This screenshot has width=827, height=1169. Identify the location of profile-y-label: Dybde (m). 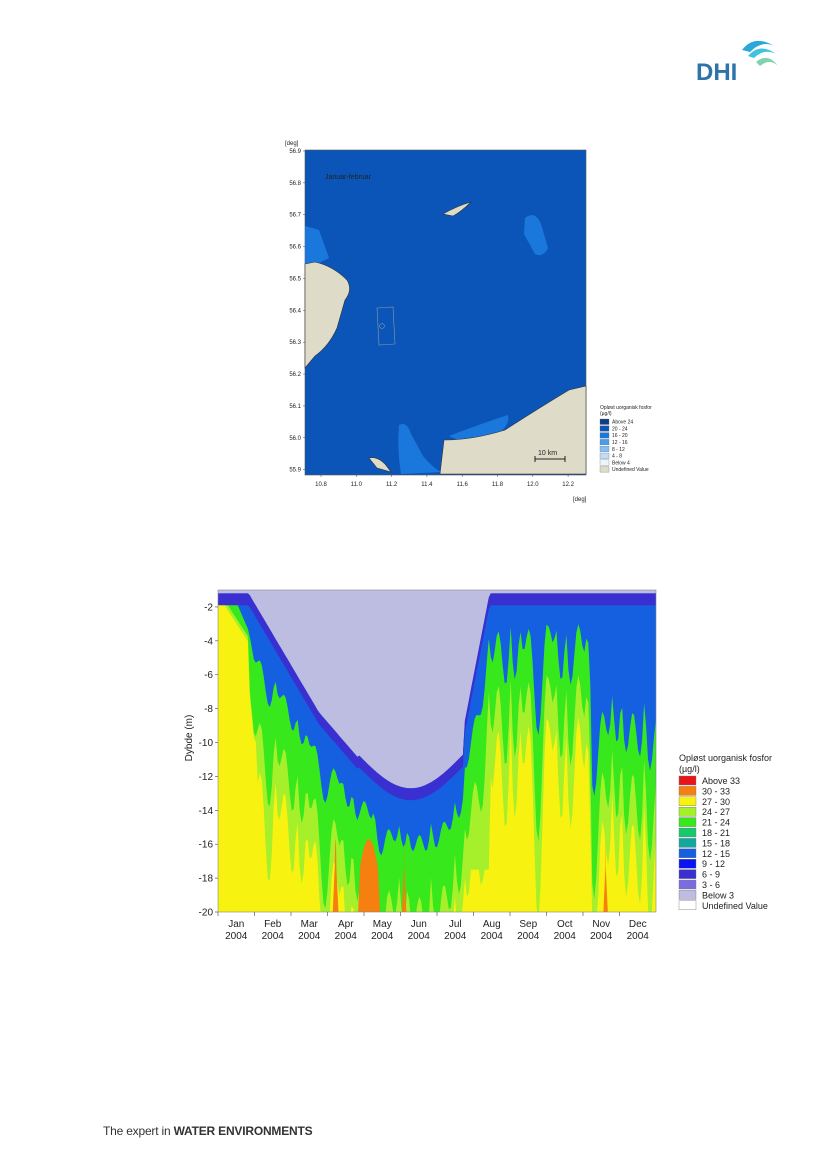
(189, 738).